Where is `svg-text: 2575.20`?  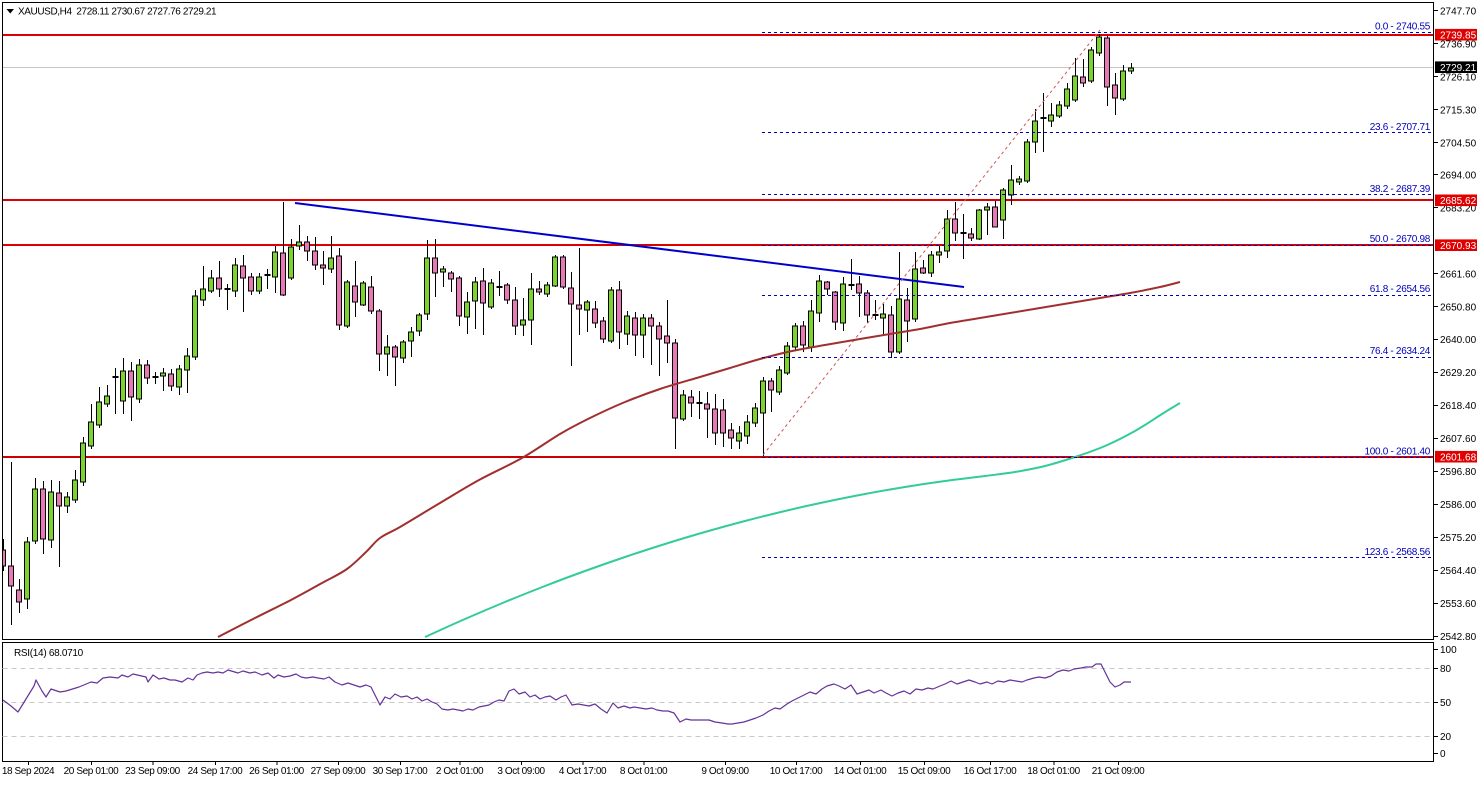
svg-text: 2575.20 is located at coordinates (1458, 538).